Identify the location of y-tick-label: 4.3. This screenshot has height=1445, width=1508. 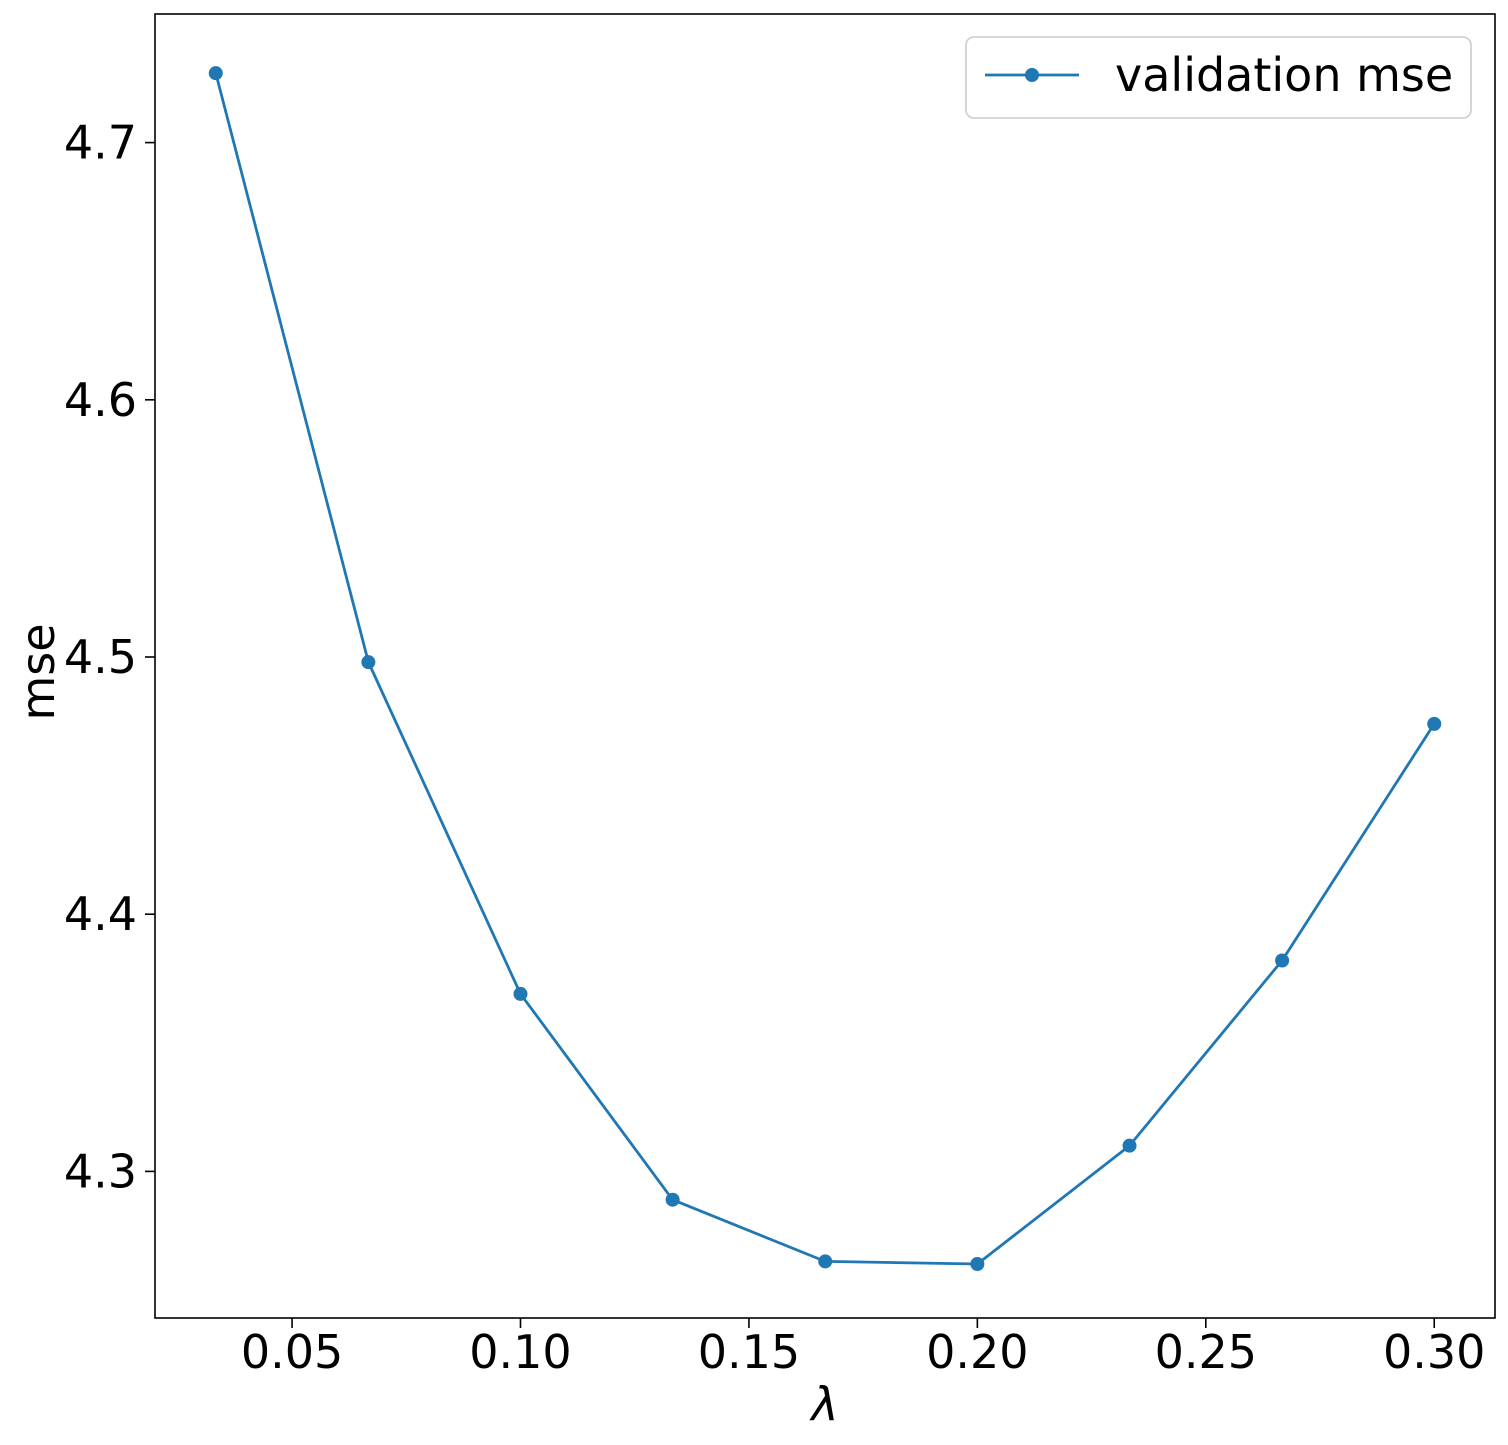
(100, 1171).